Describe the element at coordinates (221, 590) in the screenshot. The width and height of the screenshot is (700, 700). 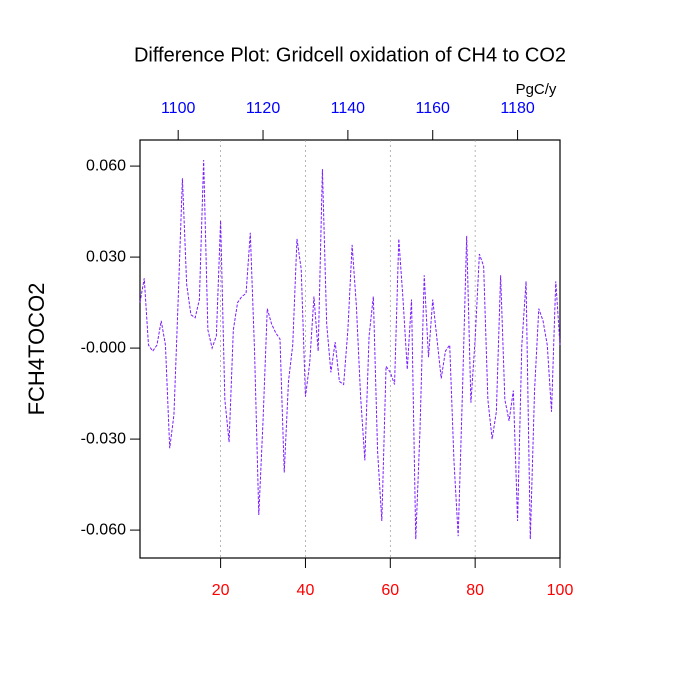
I see `x-tick-label: 20` at that location.